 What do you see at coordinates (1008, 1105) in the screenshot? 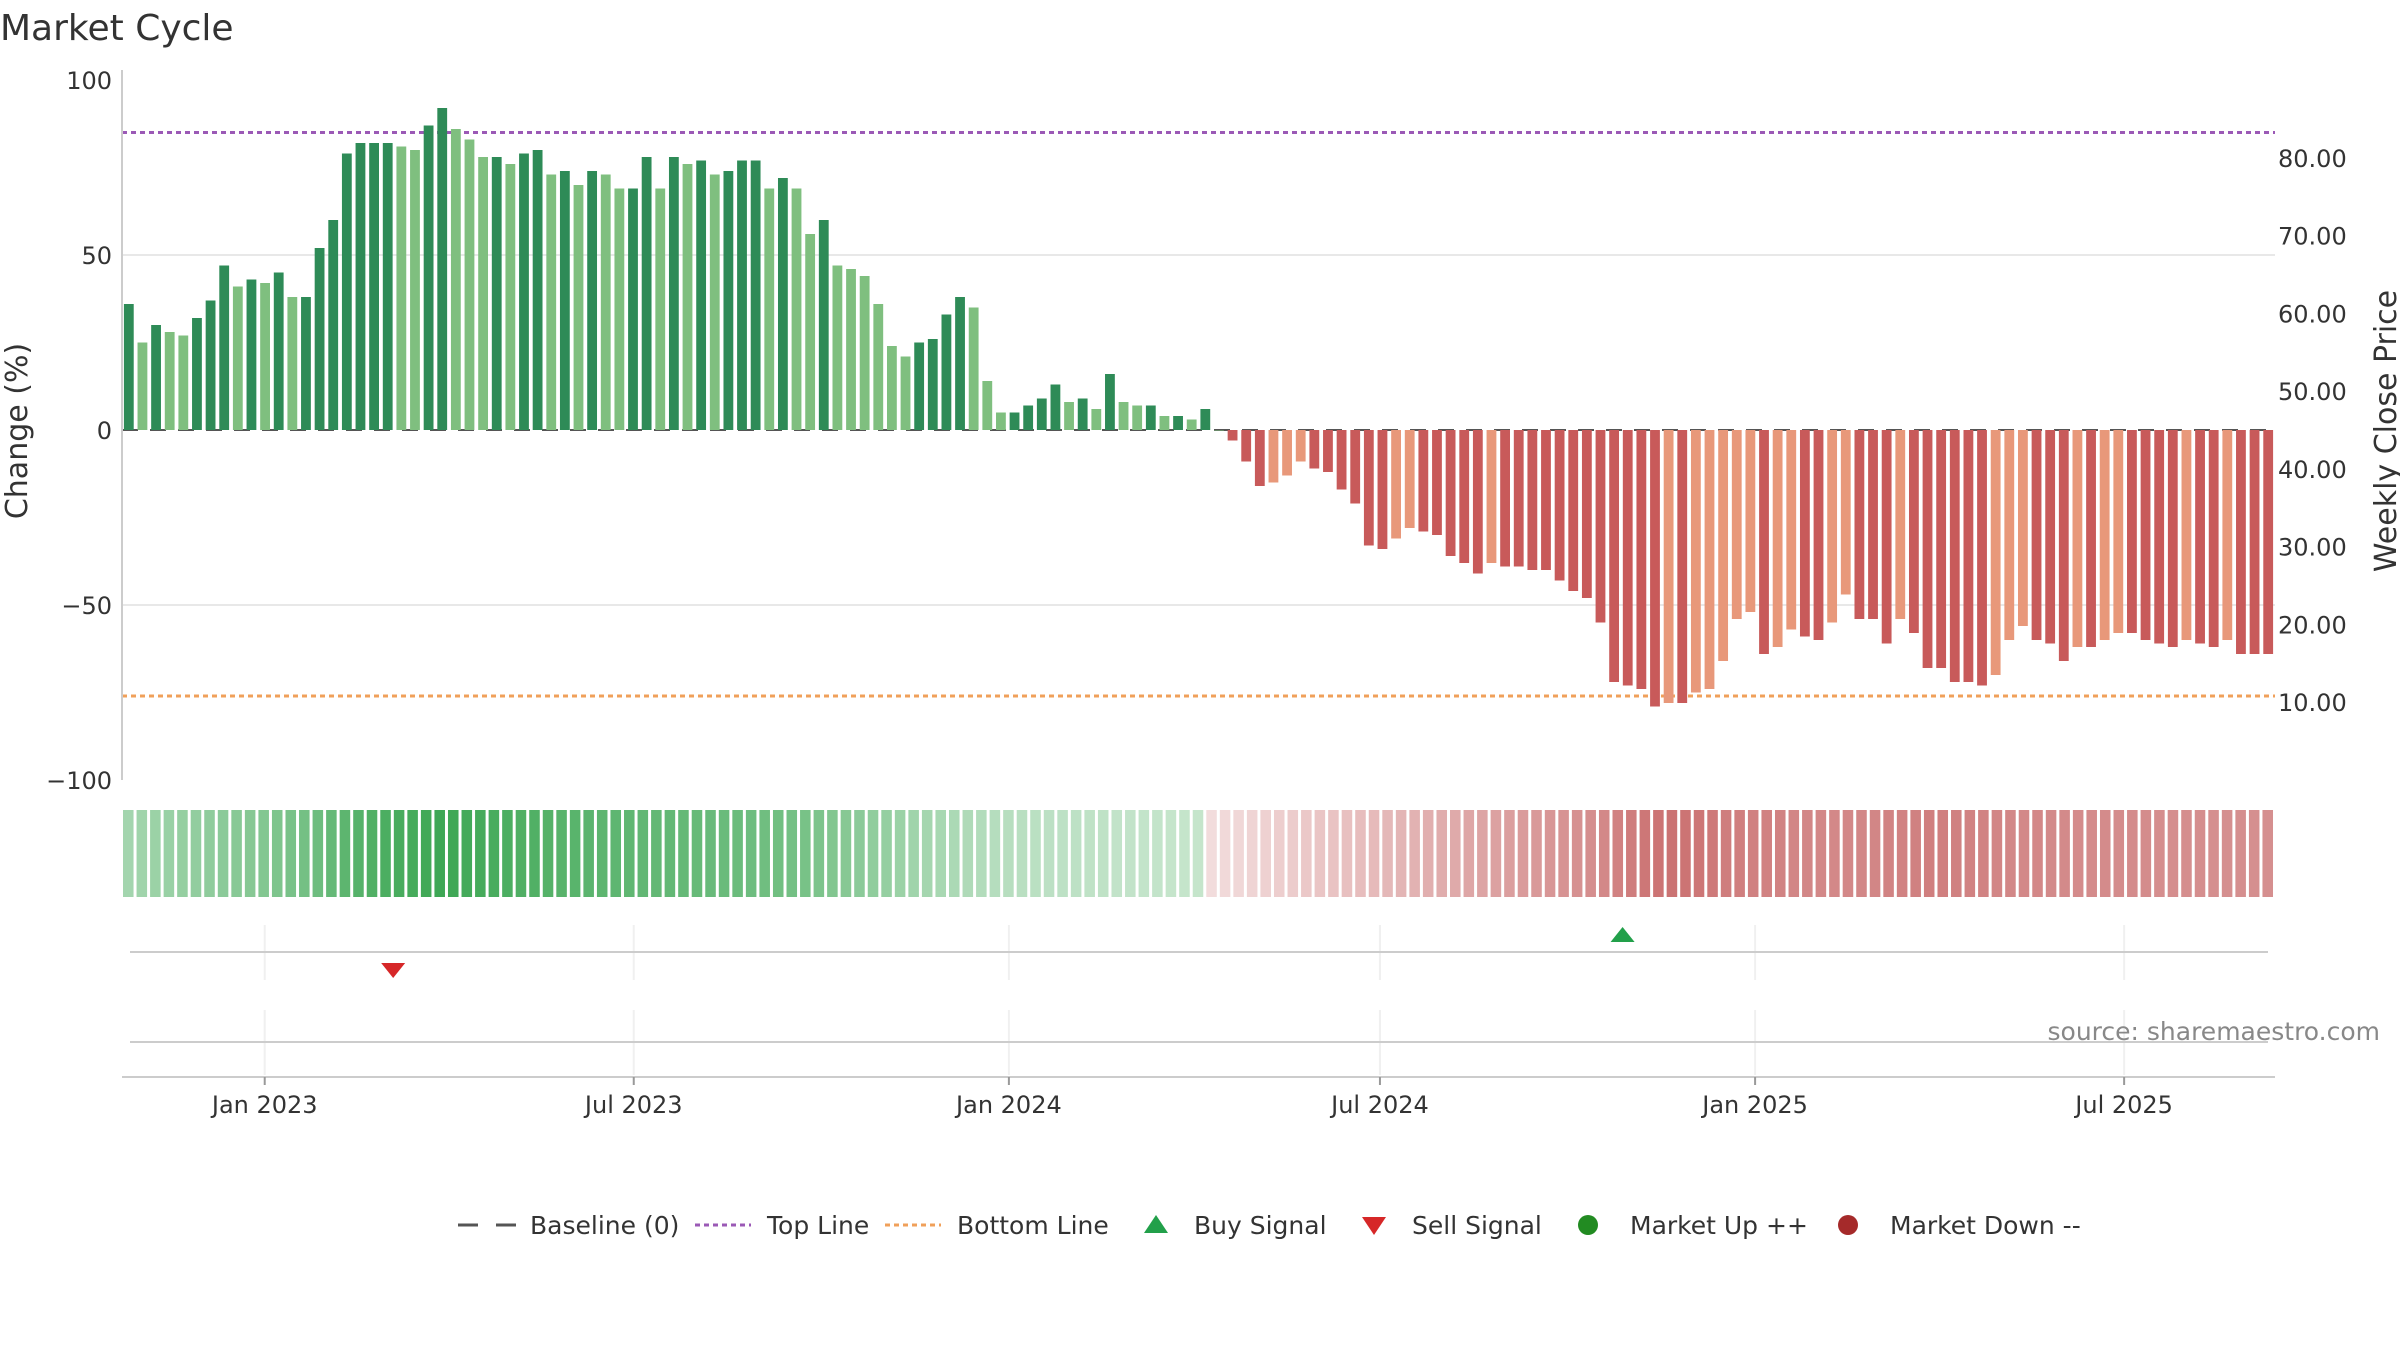
I see `x-tick-label: Jan 2024` at bounding box center [1008, 1105].